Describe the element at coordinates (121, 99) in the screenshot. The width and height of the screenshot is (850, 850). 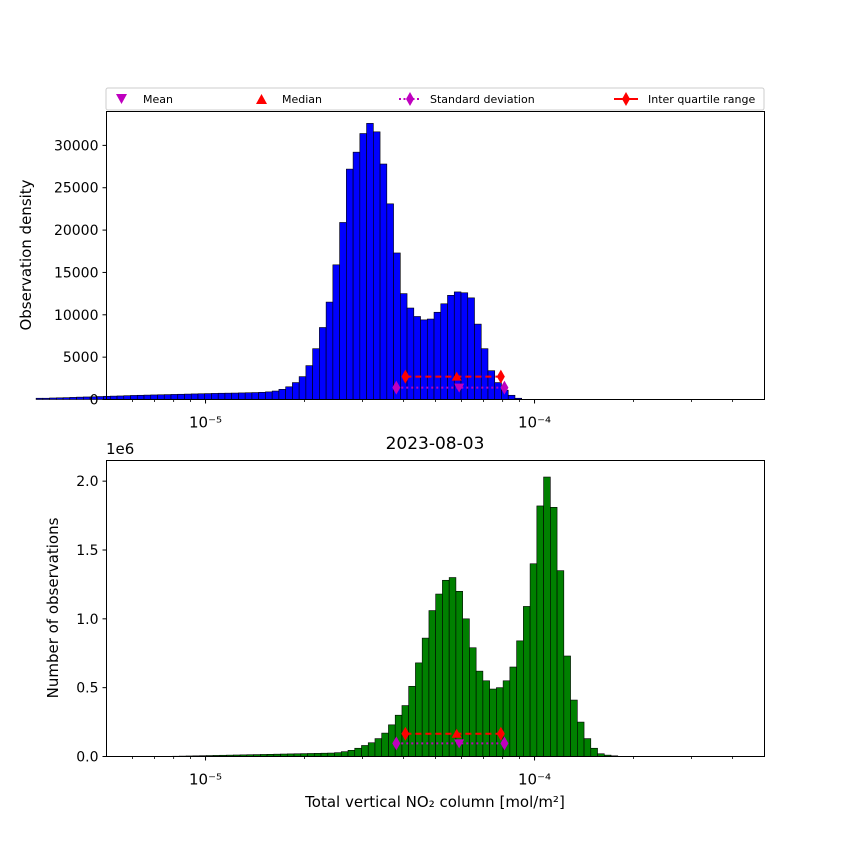
I see `triangle-down-icon` at that location.